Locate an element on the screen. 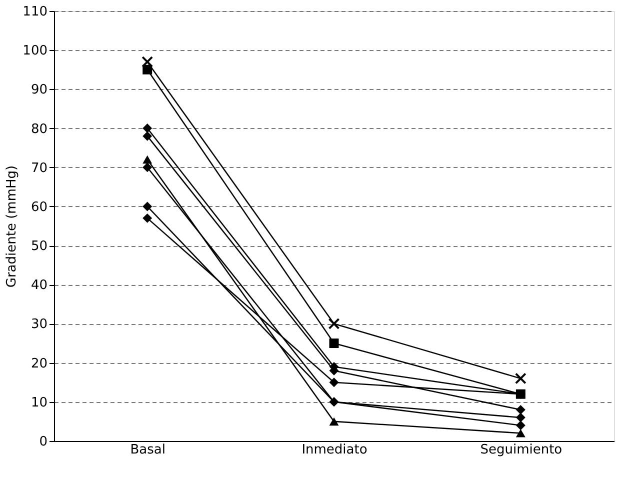 This screenshot has height=482, width=640. y-axis-title: Gradiente (mmHg) is located at coordinates (12, 226).